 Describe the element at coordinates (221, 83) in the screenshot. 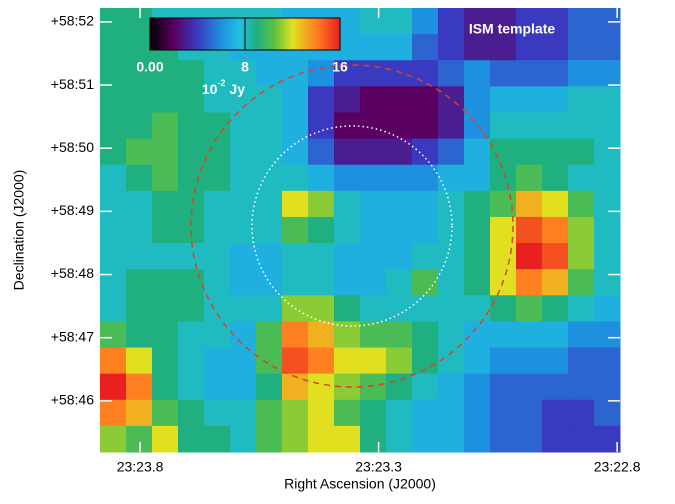

I see `colorbar-label-exponent: -2` at that location.